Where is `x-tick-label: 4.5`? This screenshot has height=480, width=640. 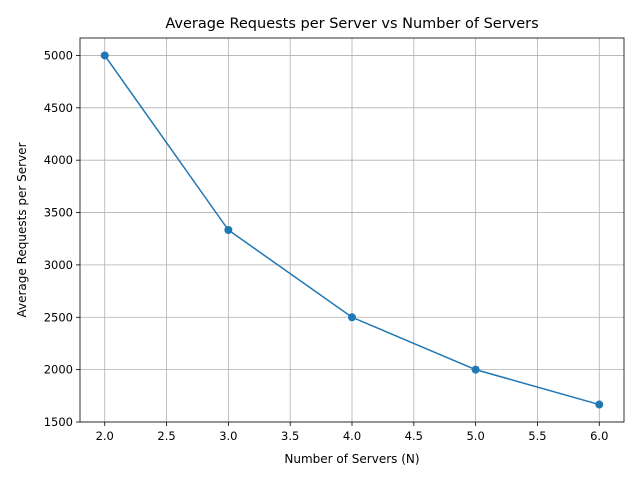 x-tick-label: 4.5 is located at coordinates (414, 436).